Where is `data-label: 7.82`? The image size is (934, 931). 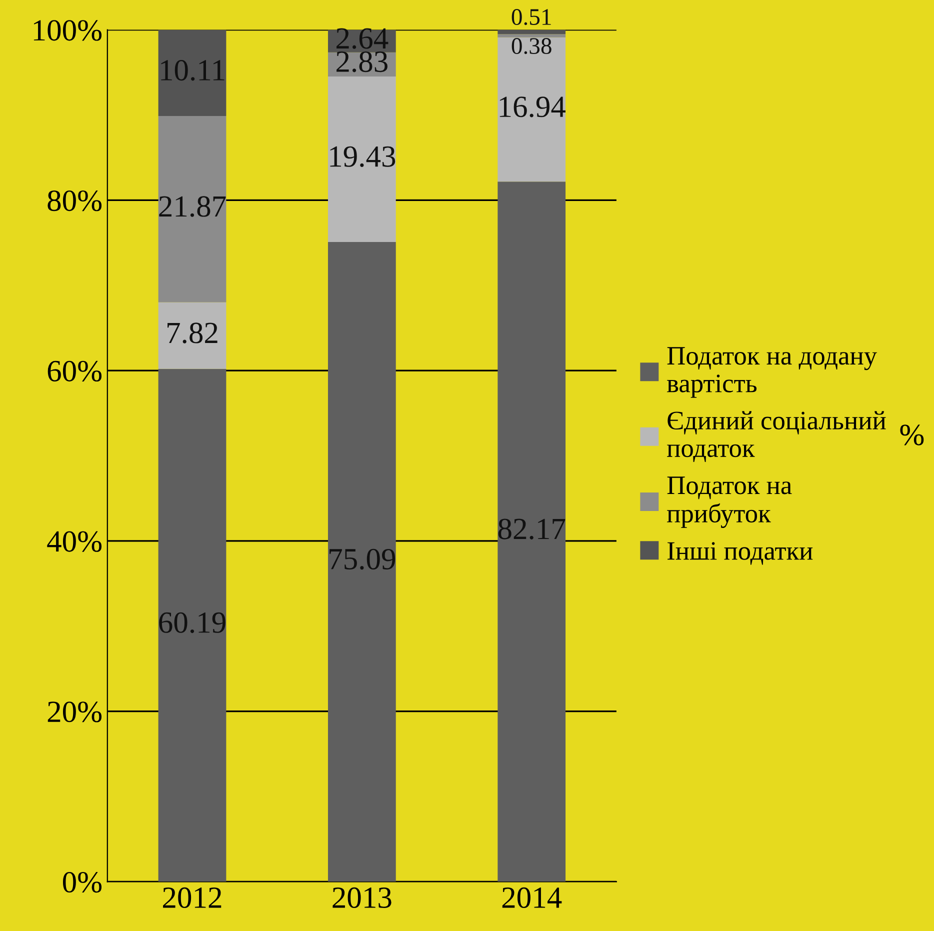 data-label: 7.82 is located at coordinates (193, 333).